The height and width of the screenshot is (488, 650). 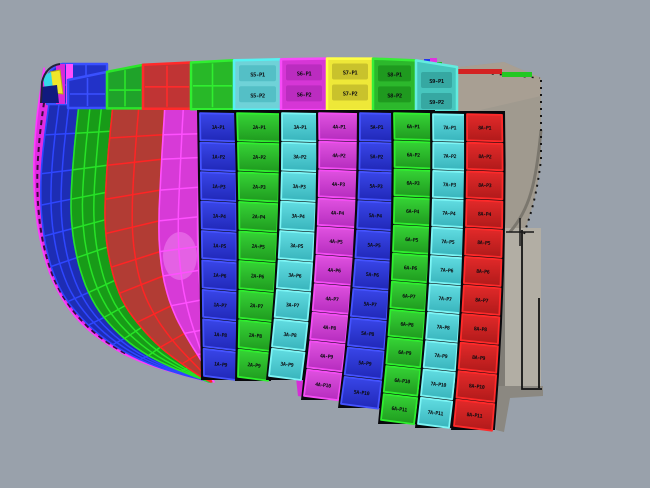 I want to click on corner-wedge-navy, so click(x=50, y=94).